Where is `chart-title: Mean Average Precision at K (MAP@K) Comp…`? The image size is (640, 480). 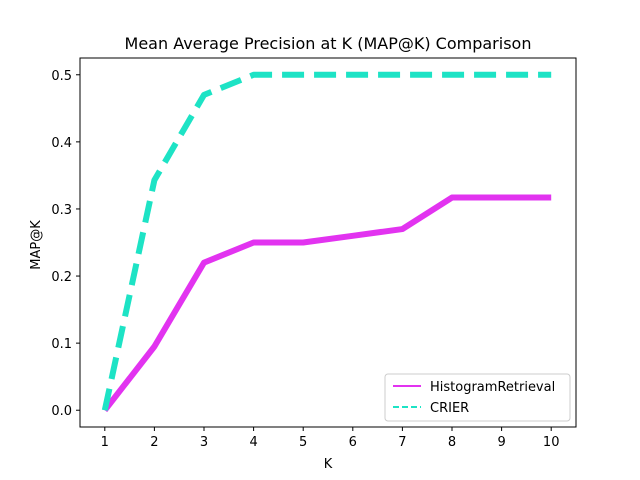
chart-title: Mean Average Precision at K (MAP@K) Comp… is located at coordinates (328, 43).